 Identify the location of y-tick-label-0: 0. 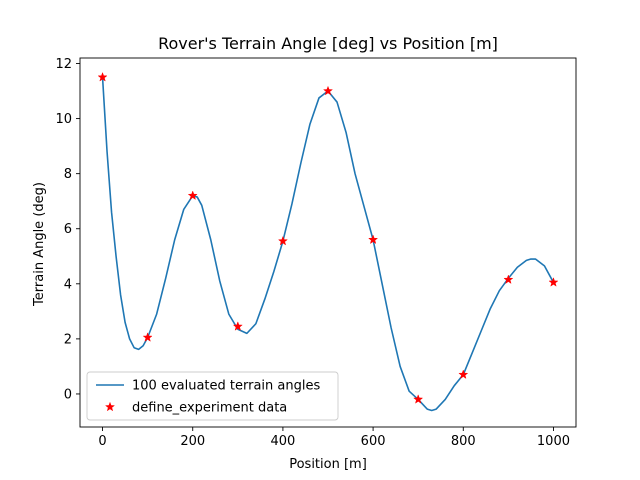
(68, 394).